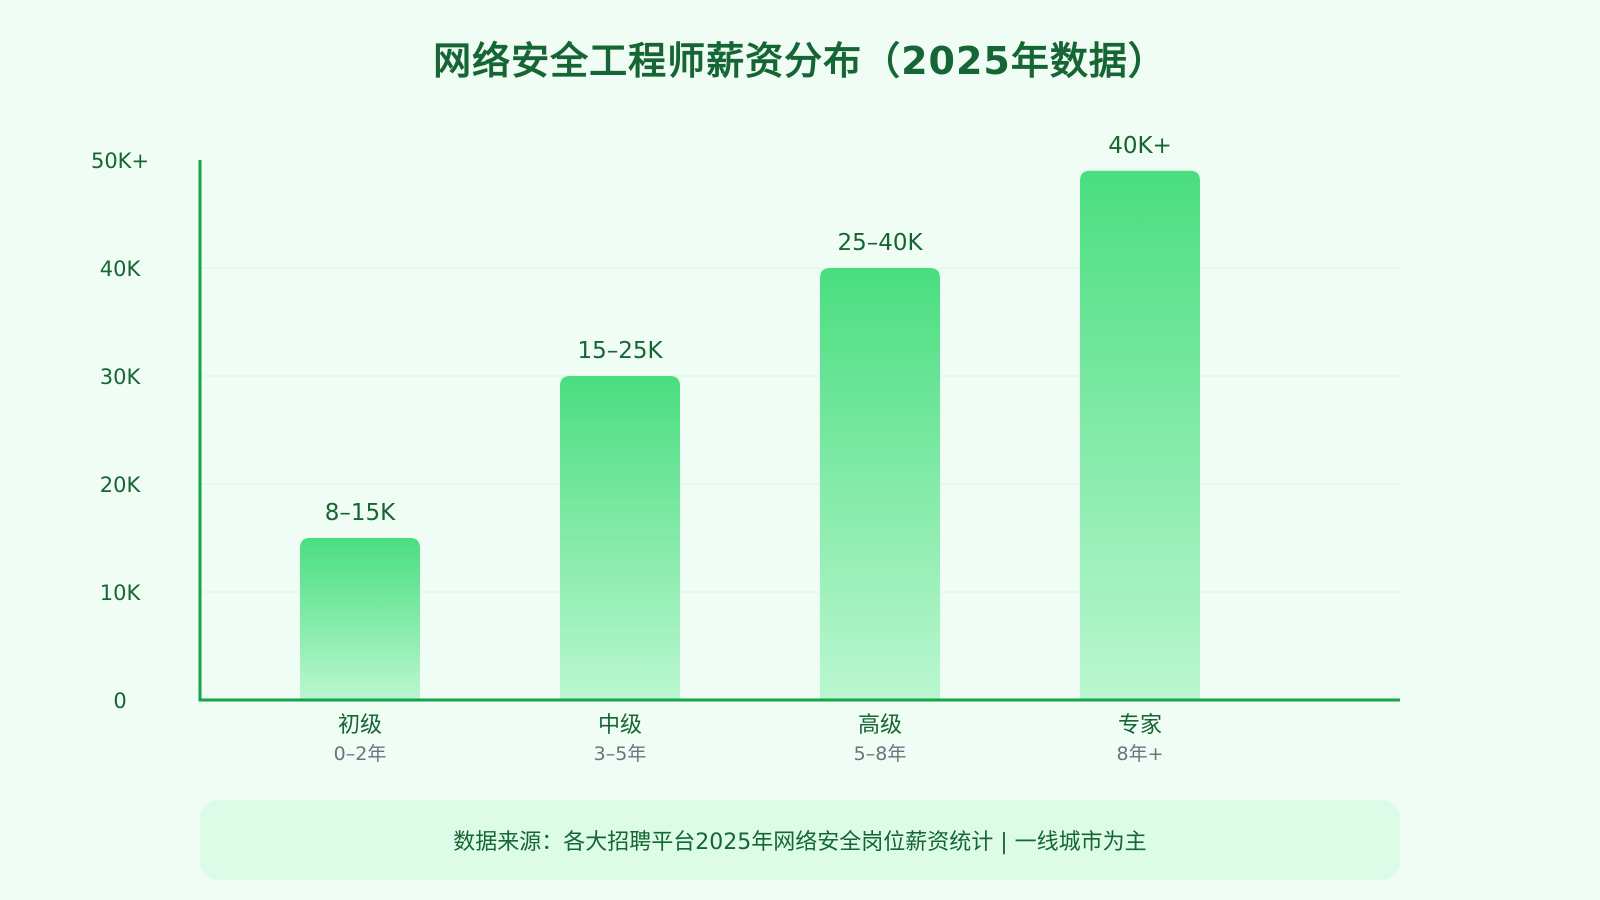  Describe the element at coordinates (880, 725) in the screenshot. I see `x-category-label: 高级` at that location.